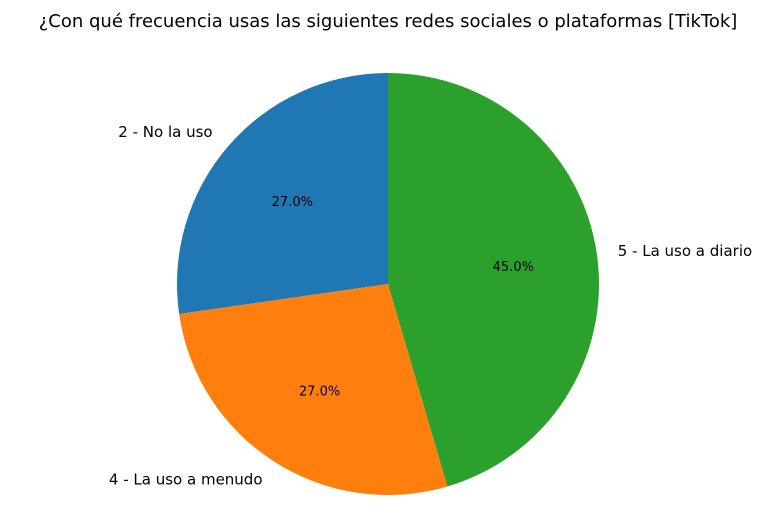 The height and width of the screenshot is (525, 777). Describe the element at coordinates (292, 202) in the screenshot. I see `pie-pct-label-1: 27.0%` at that location.